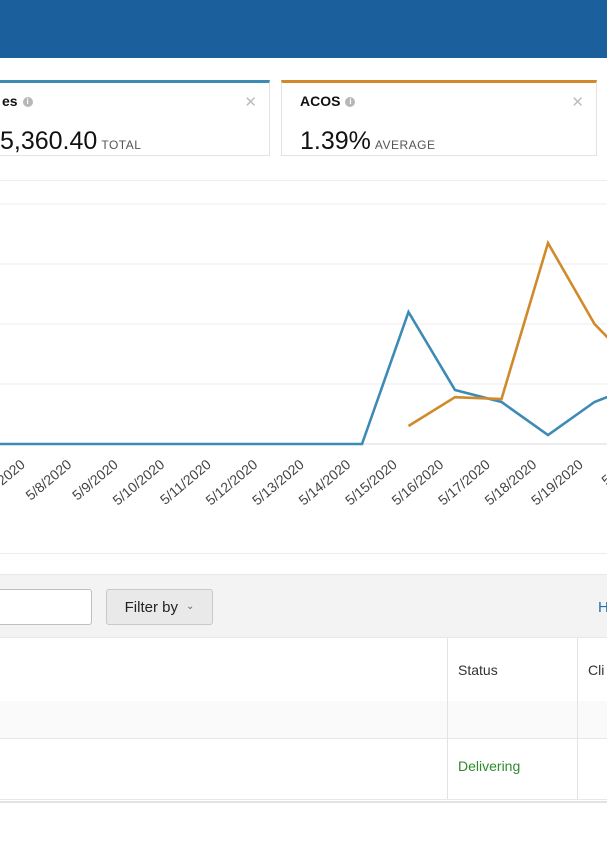 Image resolution: width=607 pixels, height=863 pixels. What do you see at coordinates (46, 607) in the screenshot?
I see `search-input` at bounding box center [46, 607].